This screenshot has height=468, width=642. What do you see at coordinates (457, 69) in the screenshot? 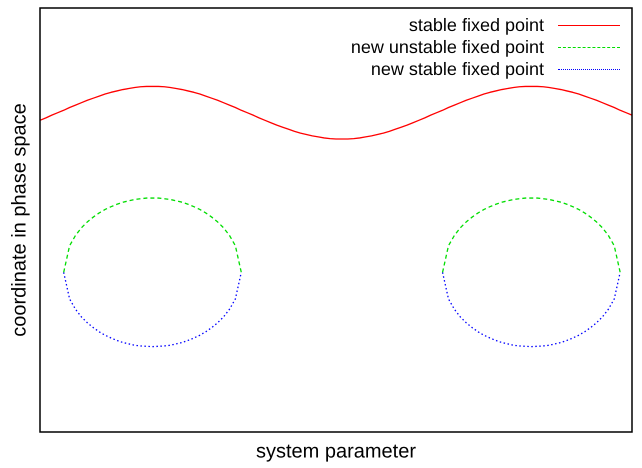
I see `legend-label: new stable fixed point` at bounding box center [457, 69].